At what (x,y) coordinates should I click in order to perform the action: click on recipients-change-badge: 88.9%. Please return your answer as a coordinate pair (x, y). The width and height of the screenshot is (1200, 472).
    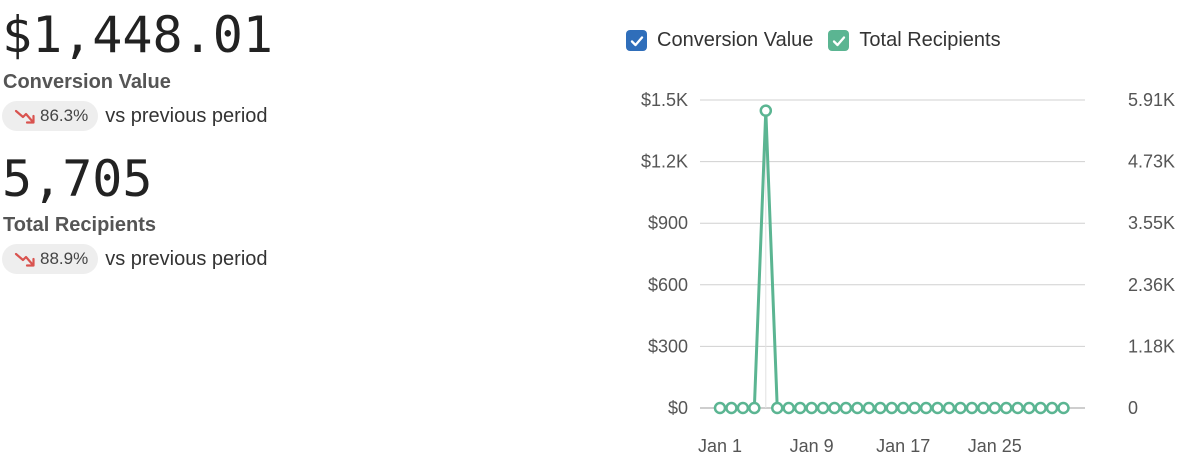
    Looking at the image, I should click on (50, 259).